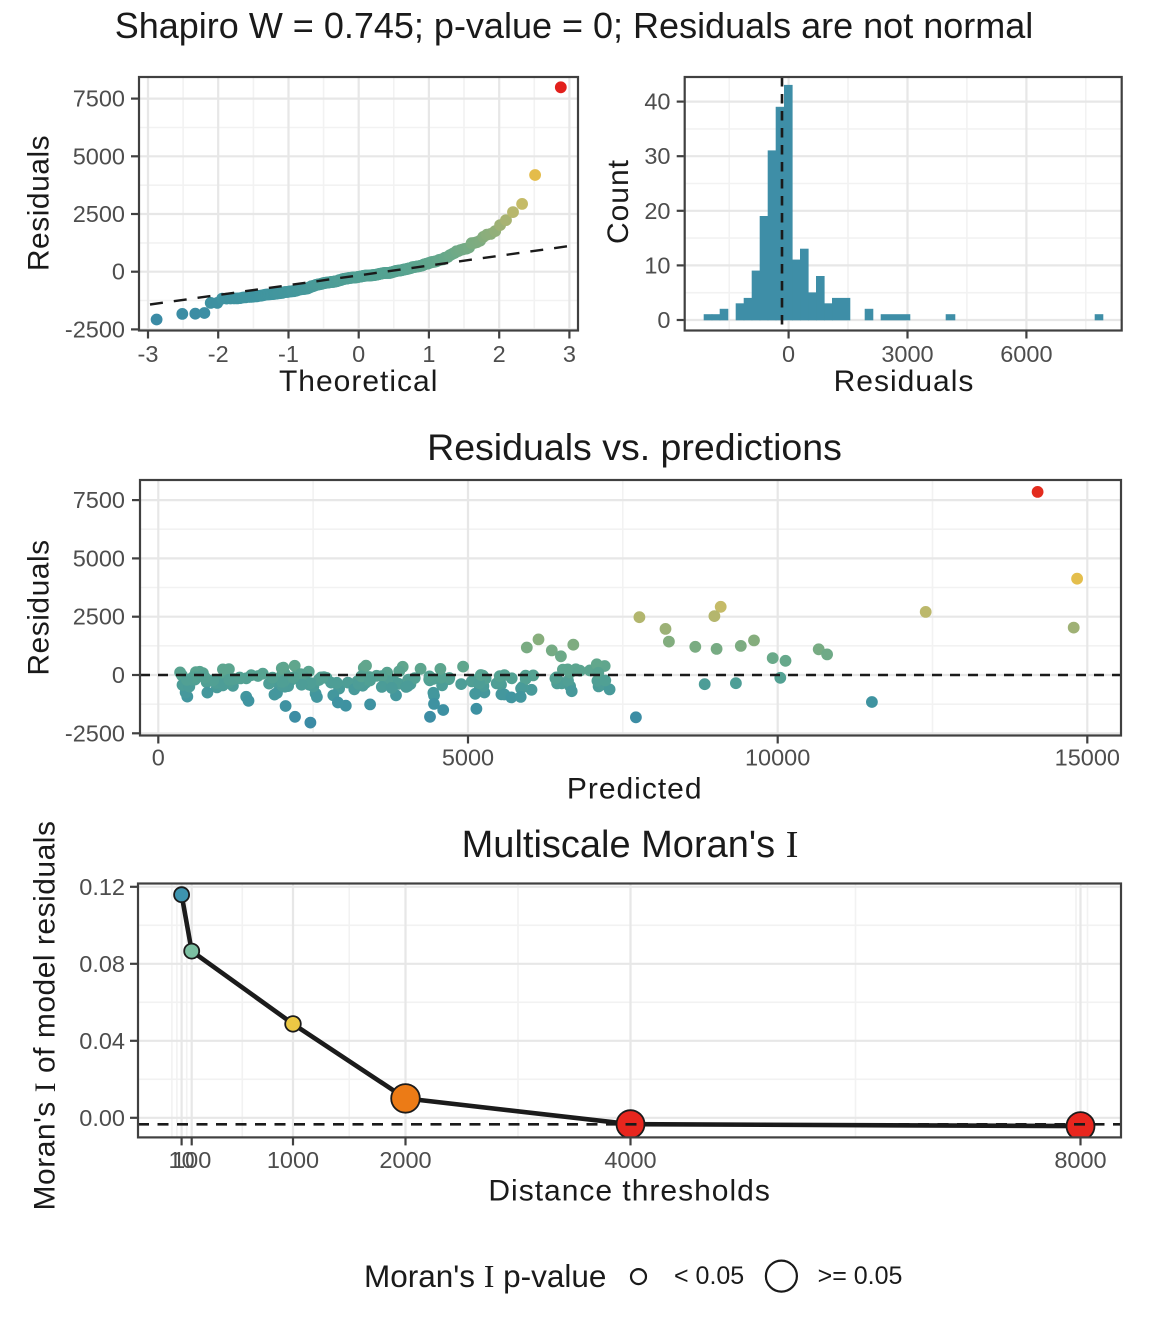 The image size is (1152, 1344). Describe the element at coordinates (148, 354) in the screenshot. I see `svg-text: -3` at that location.